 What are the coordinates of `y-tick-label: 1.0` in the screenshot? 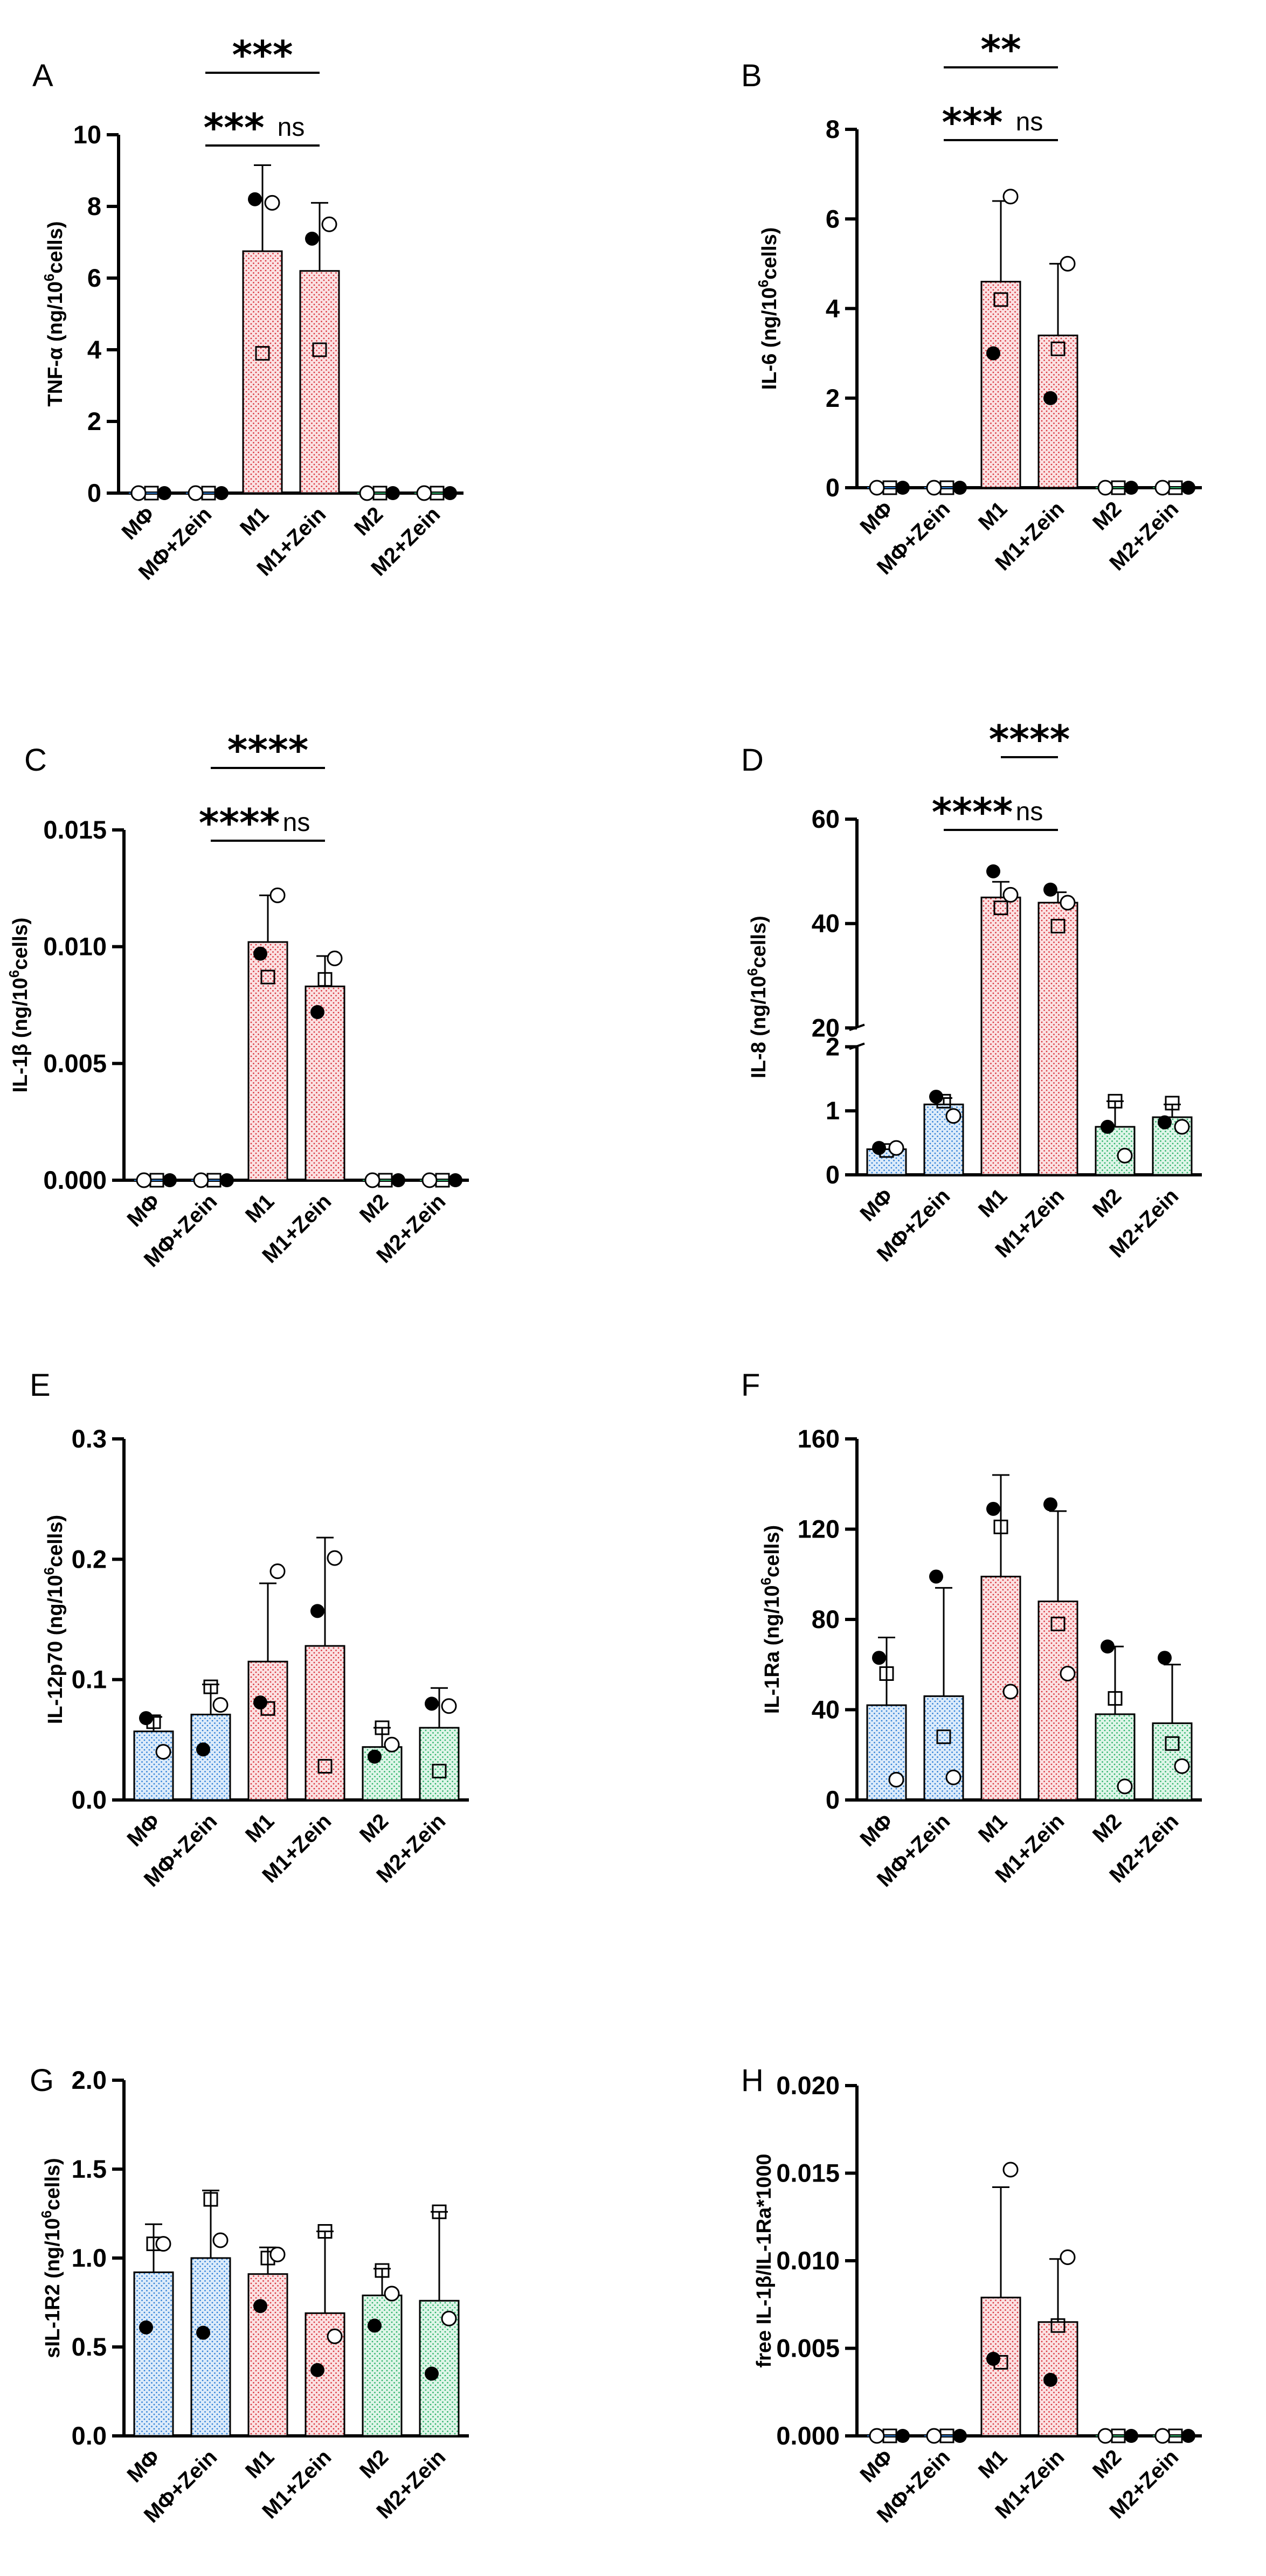 It's located at (89, 2258).